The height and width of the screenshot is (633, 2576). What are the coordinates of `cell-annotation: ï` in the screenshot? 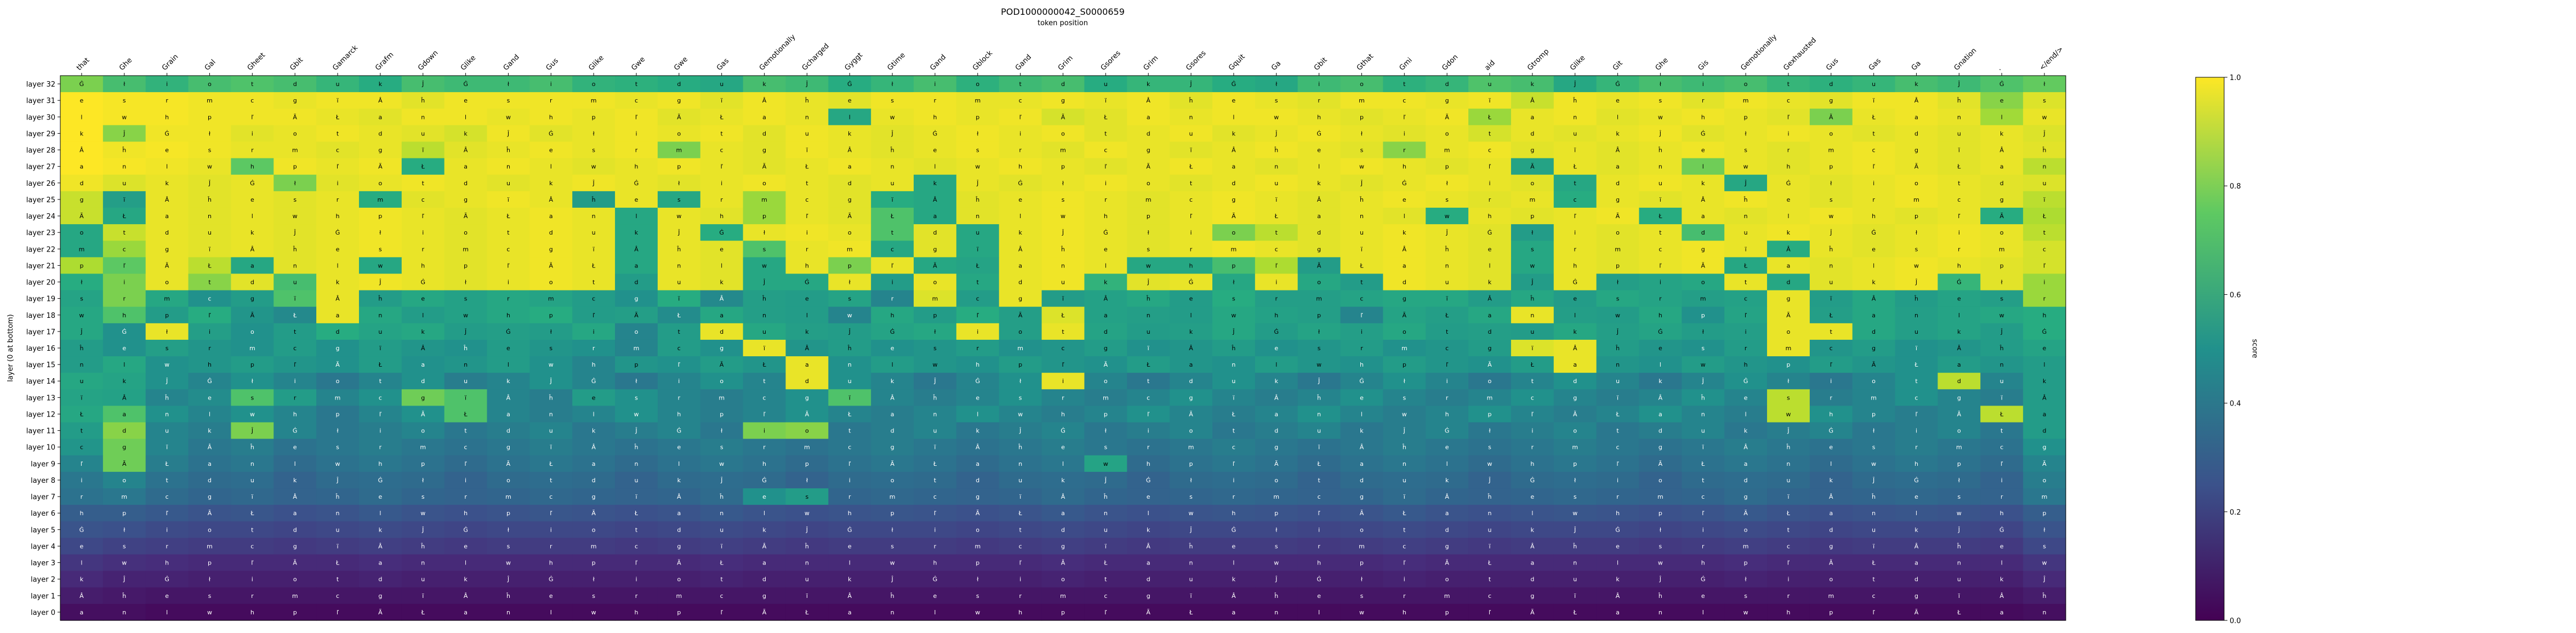 It's located at (209, 249).